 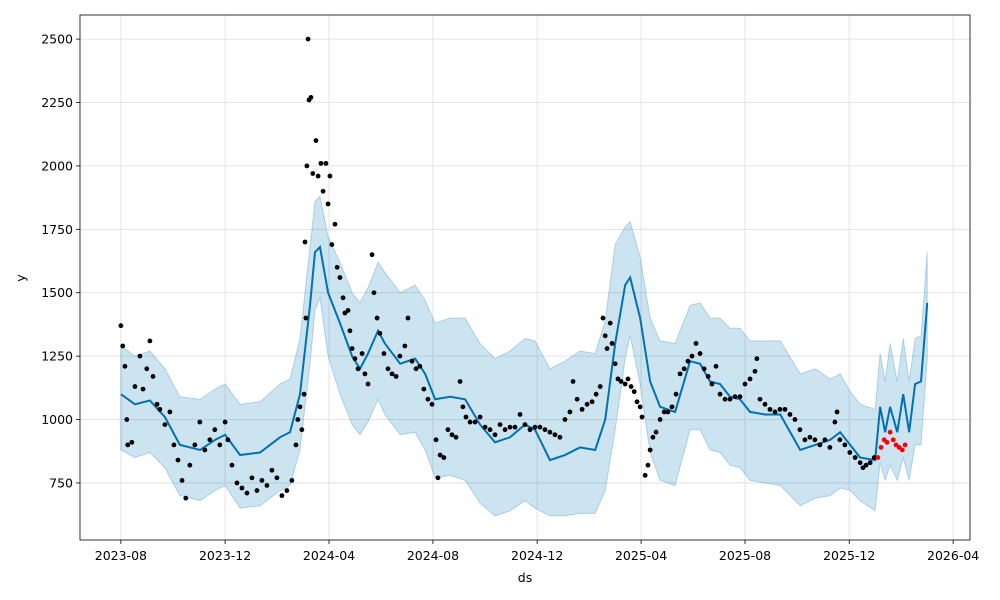 What do you see at coordinates (745, 555) in the screenshot?
I see `x-tick-label: 2025-08` at bounding box center [745, 555].